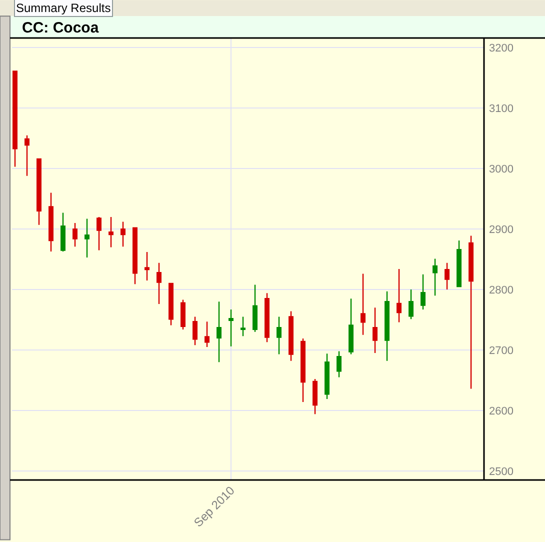 This screenshot has width=545, height=542. I want to click on y-tick-label: 3100, so click(501, 108).